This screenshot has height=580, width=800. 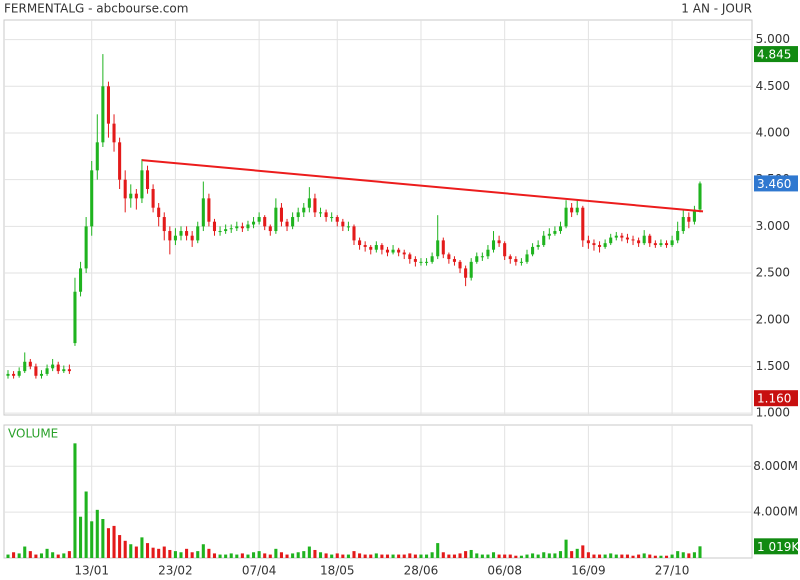 What do you see at coordinates (91, 571) in the screenshot?
I see `x-tick-label: 13/01` at bounding box center [91, 571].